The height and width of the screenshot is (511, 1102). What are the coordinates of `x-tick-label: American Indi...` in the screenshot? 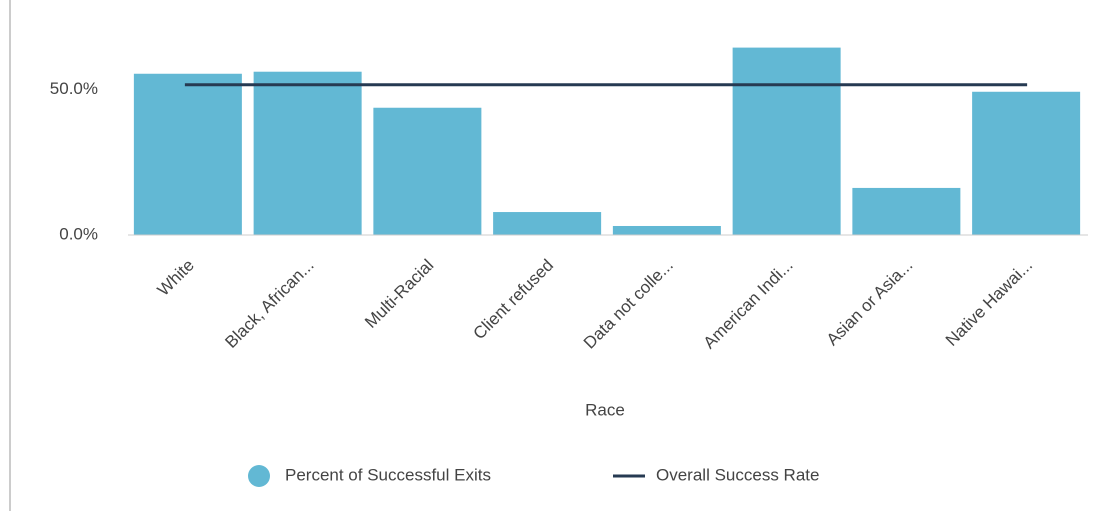 It's located at (748, 304).